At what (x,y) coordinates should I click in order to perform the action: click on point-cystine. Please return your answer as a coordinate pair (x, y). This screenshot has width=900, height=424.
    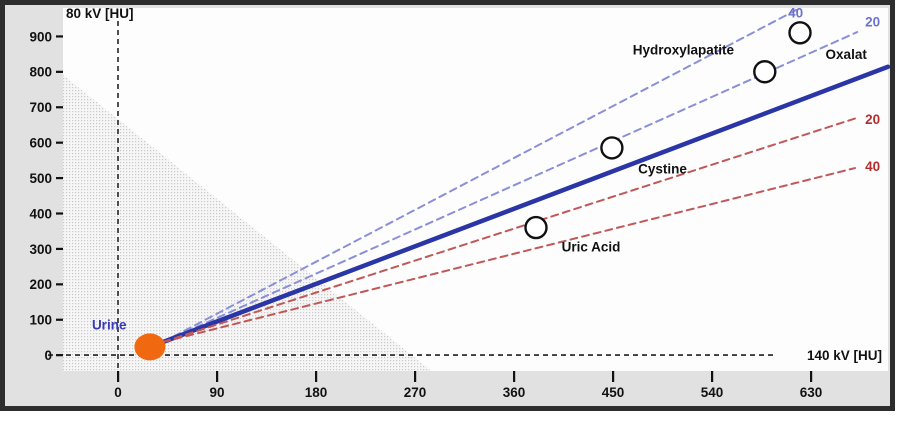
    Looking at the image, I should click on (612, 148).